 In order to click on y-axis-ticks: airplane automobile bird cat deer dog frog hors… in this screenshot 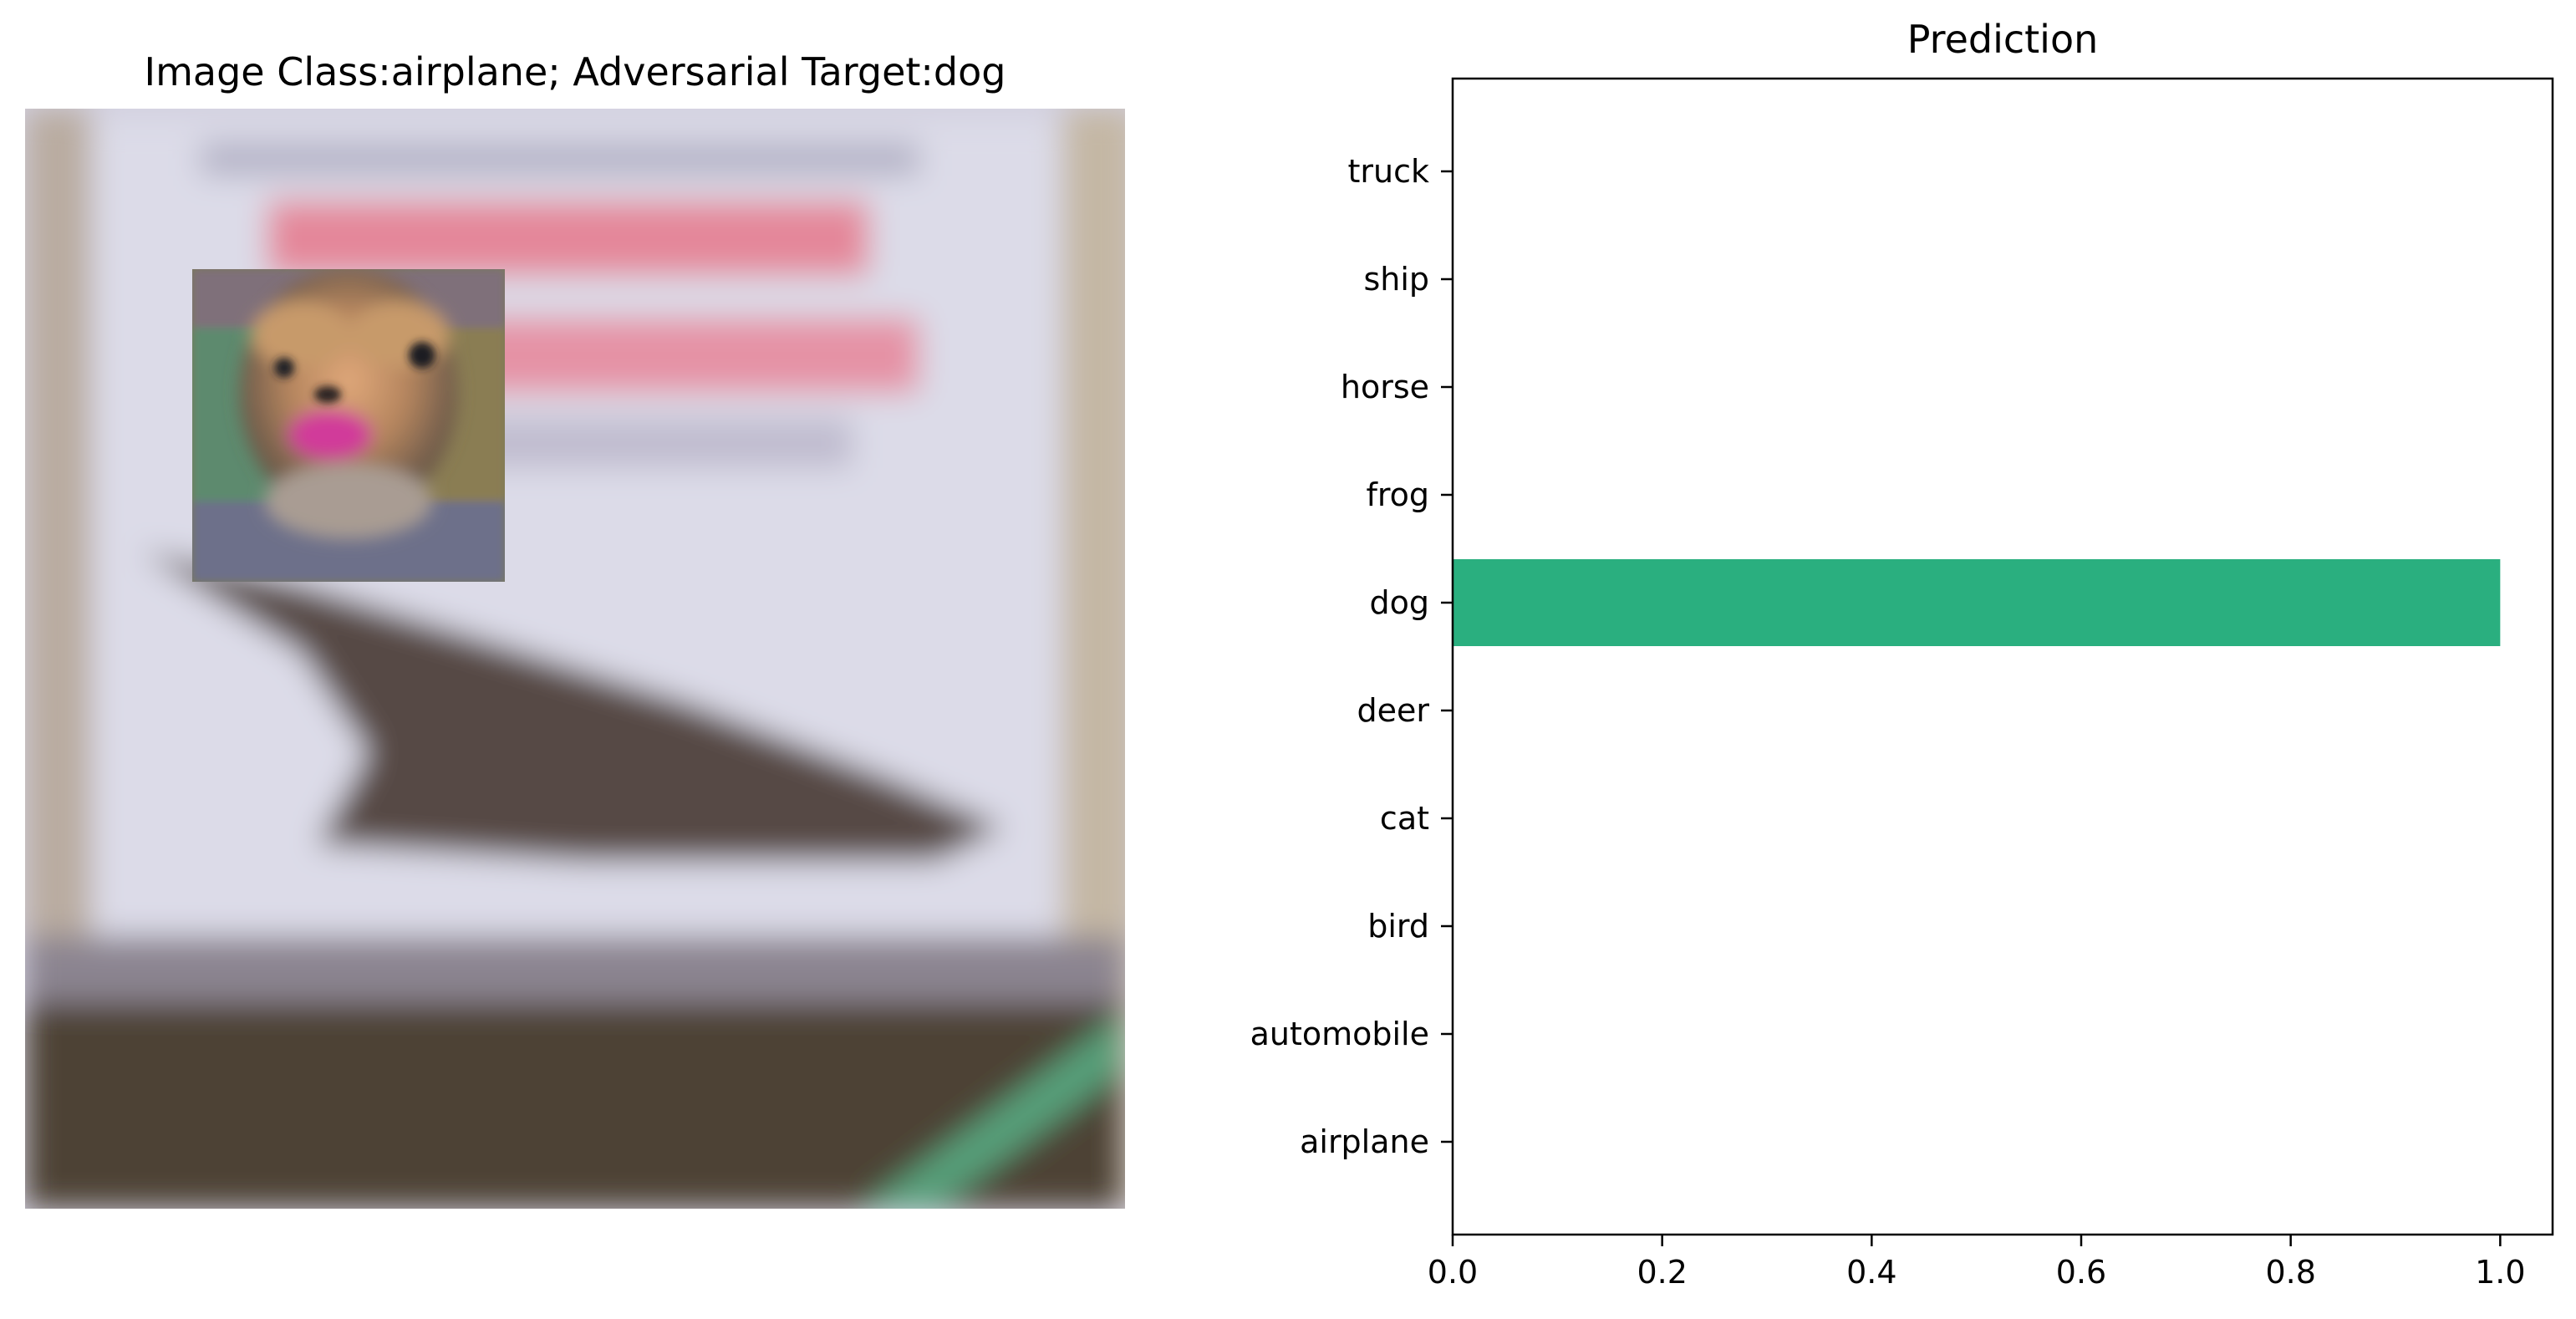, I will do `click(1351, 656)`.